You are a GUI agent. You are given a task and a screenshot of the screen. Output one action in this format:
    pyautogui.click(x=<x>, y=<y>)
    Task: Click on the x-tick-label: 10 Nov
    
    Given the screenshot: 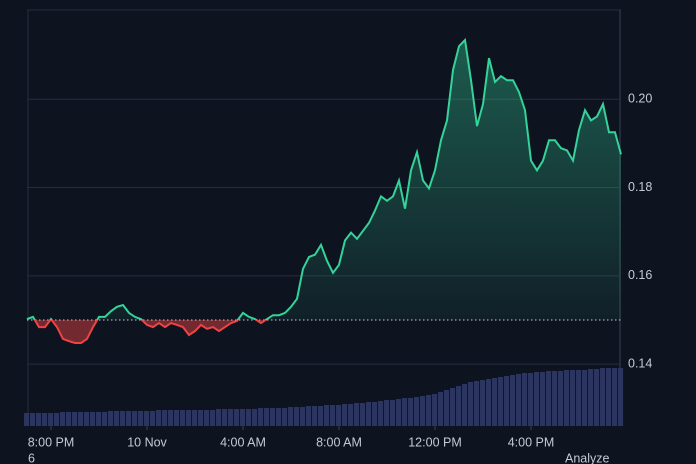 What is the action you would take?
    pyautogui.click(x=147, y=442)
    